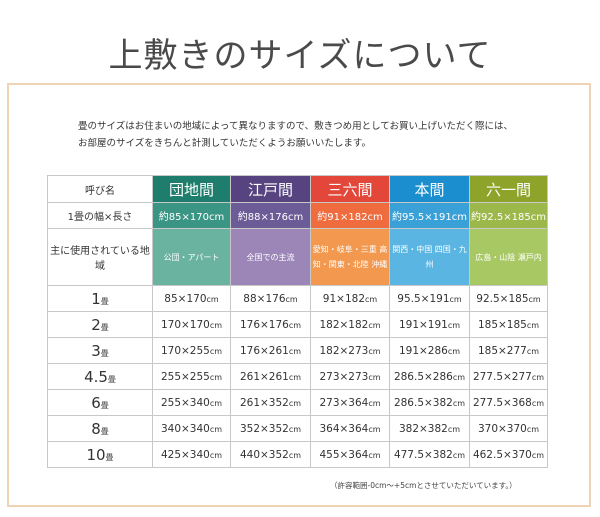  Describe the element at coordinates (423, 402) in the screenshot. I see `size-value: 286.5×382` at that location.